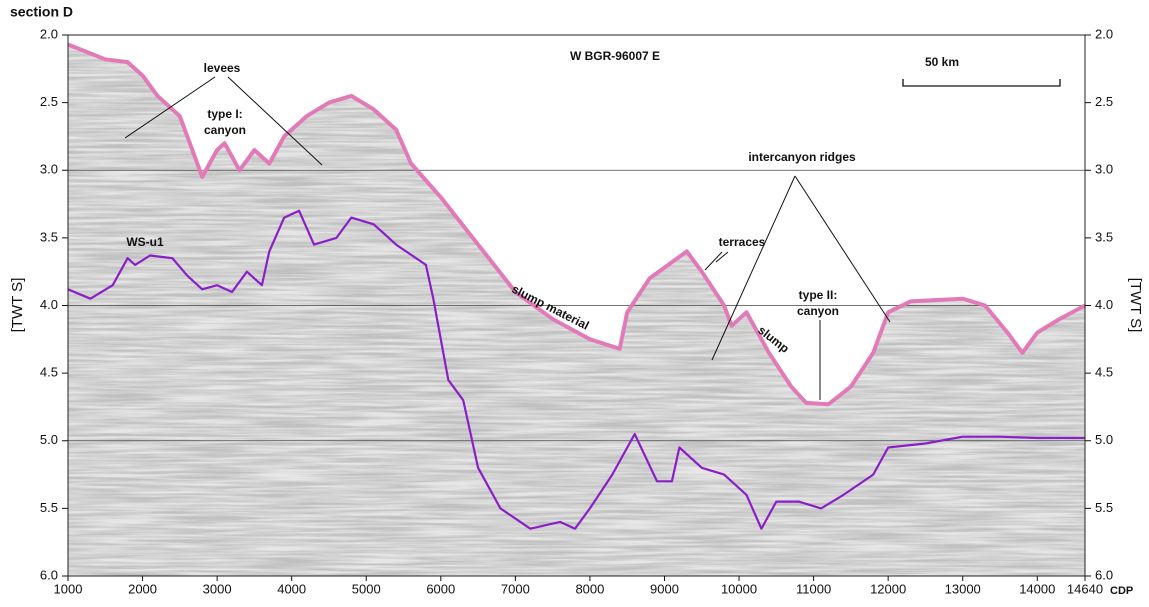 This screenshot has width=1149, height=607. I want to click on x-tick-label: 1000, so click(68, 588).